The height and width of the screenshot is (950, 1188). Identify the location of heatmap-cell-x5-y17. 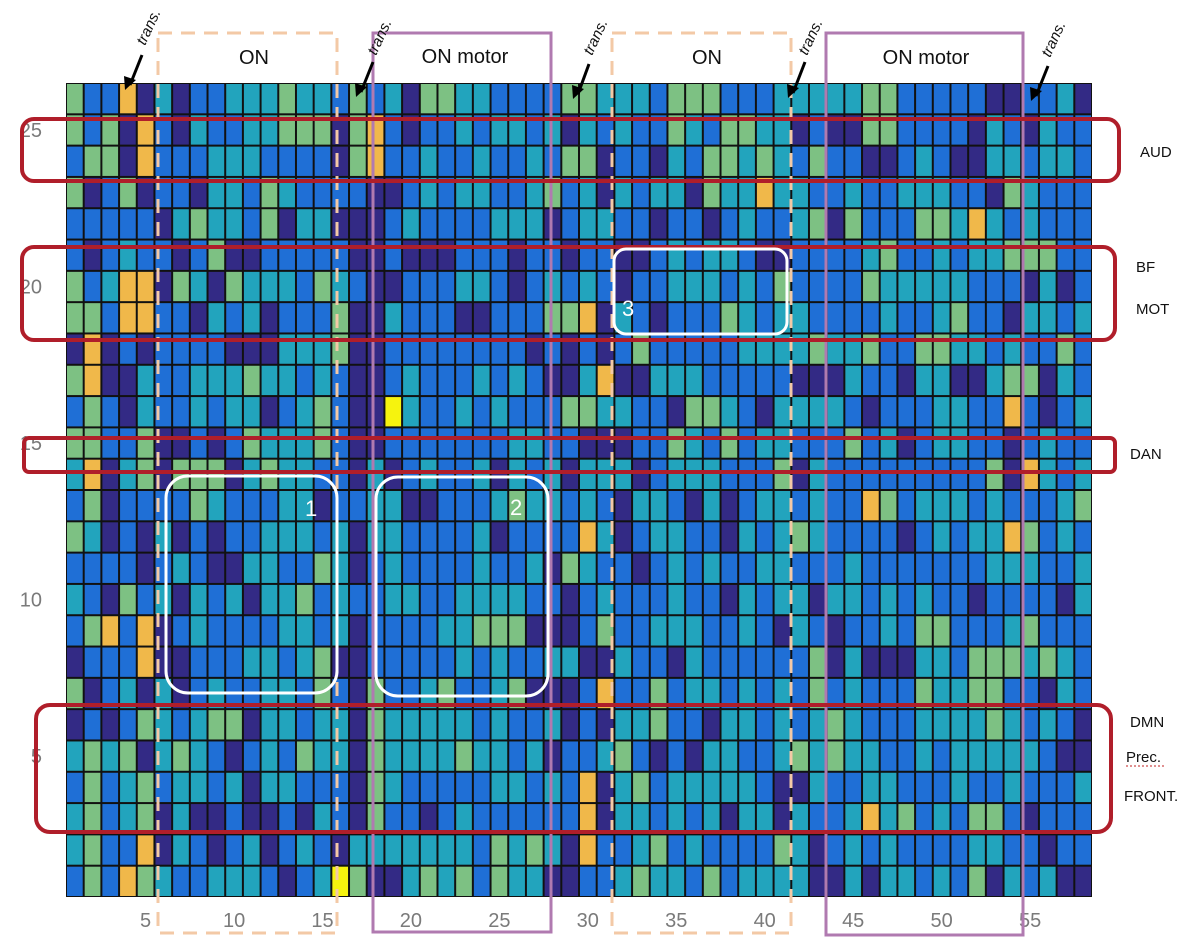
(145, 380).